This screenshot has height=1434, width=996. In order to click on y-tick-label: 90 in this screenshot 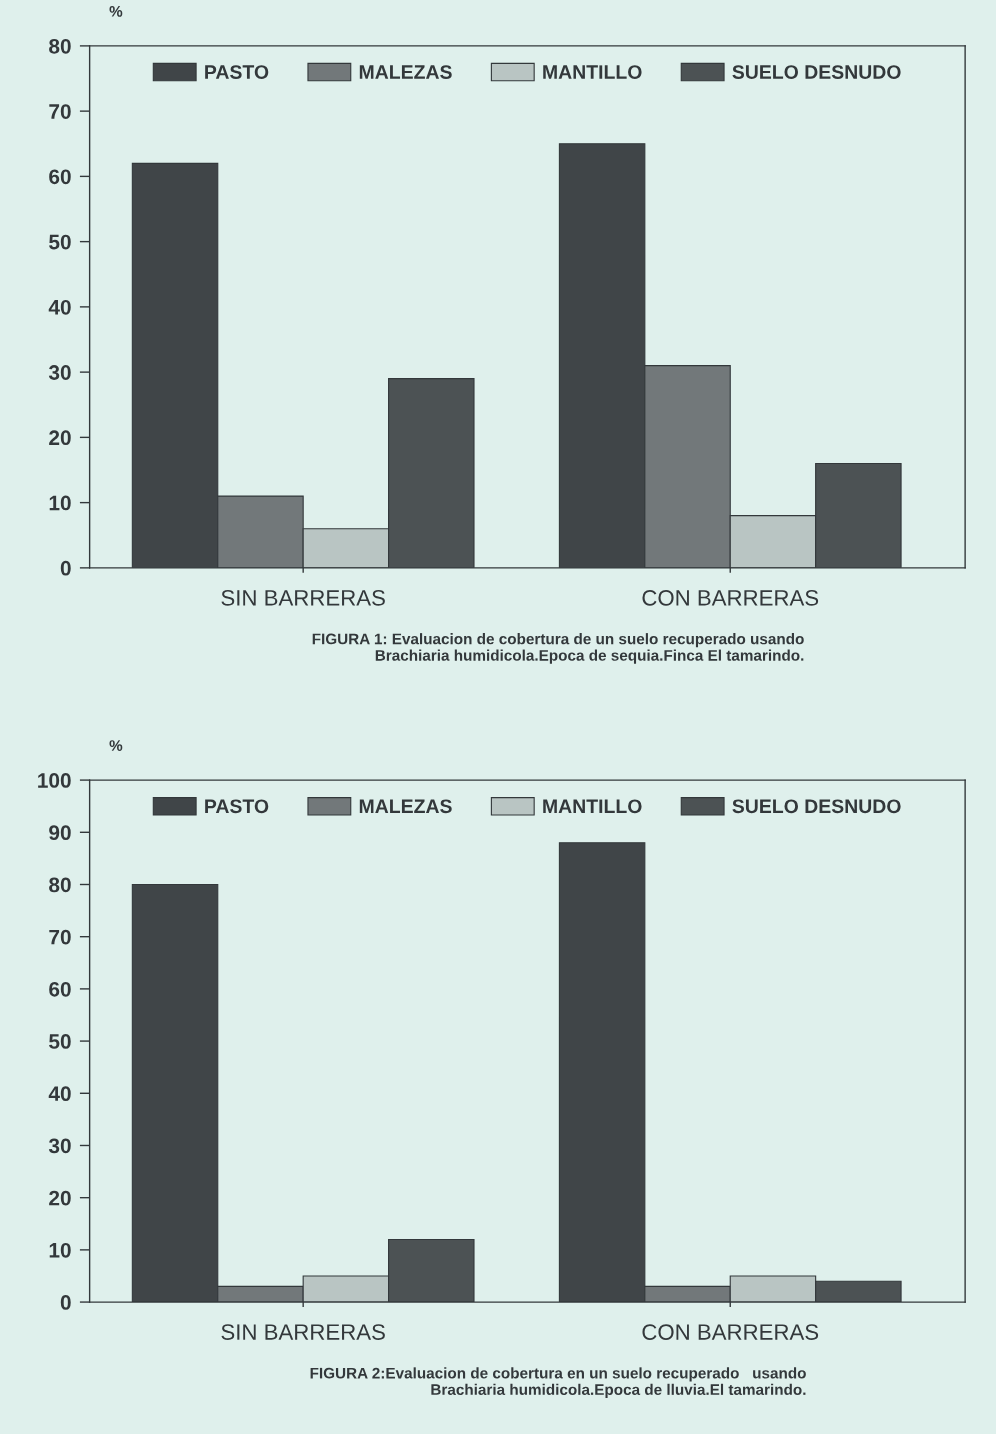, I will do `click(60, 833)`.